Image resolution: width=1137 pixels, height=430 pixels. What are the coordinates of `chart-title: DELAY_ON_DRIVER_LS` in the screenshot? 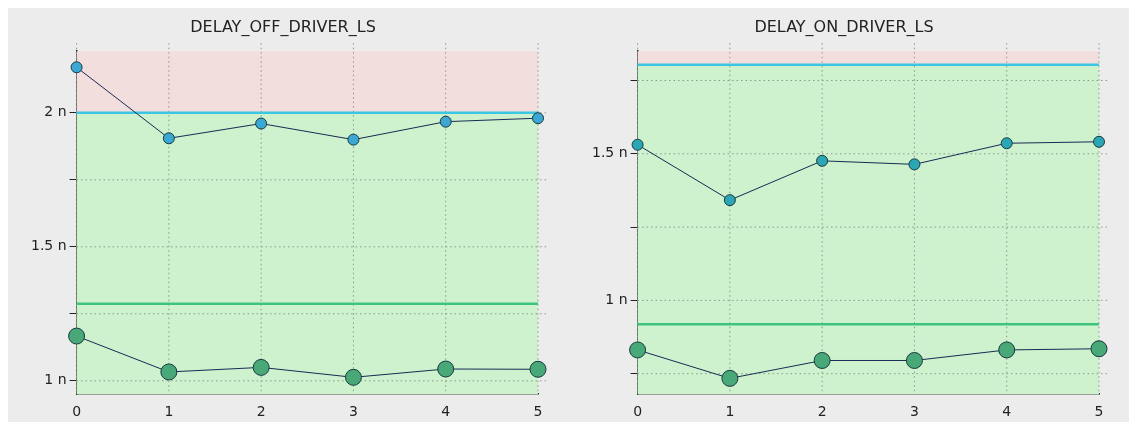 It's located at (844, 26).